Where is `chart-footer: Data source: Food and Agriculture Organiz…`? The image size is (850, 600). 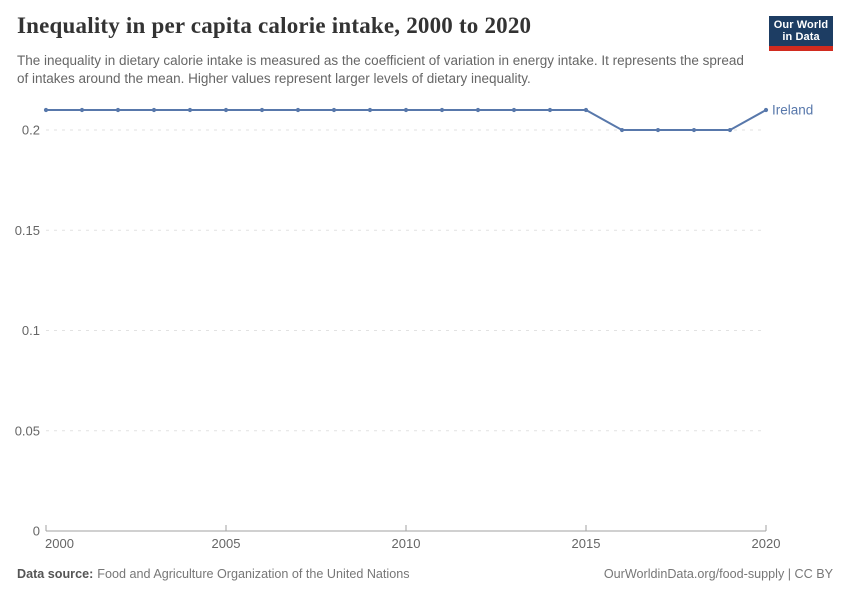 chart-footer: Data source: Food and Agriculture Organiz… is located at coordinates (425, 574).